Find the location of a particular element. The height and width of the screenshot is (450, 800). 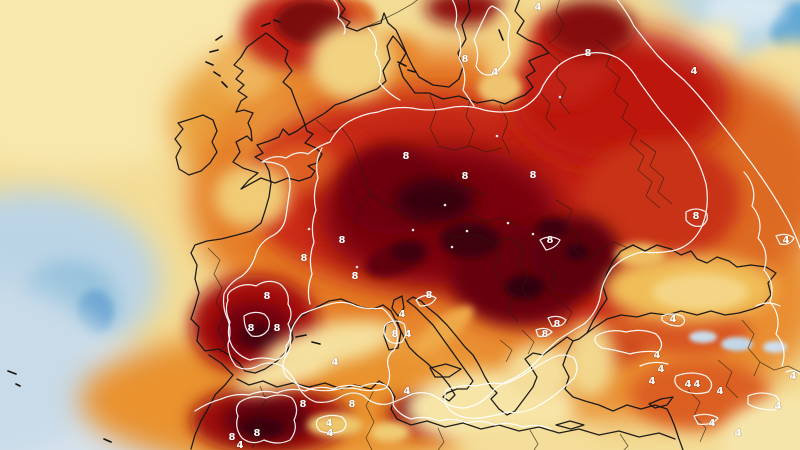

contour-ionian is located at coordinates (511, 386).